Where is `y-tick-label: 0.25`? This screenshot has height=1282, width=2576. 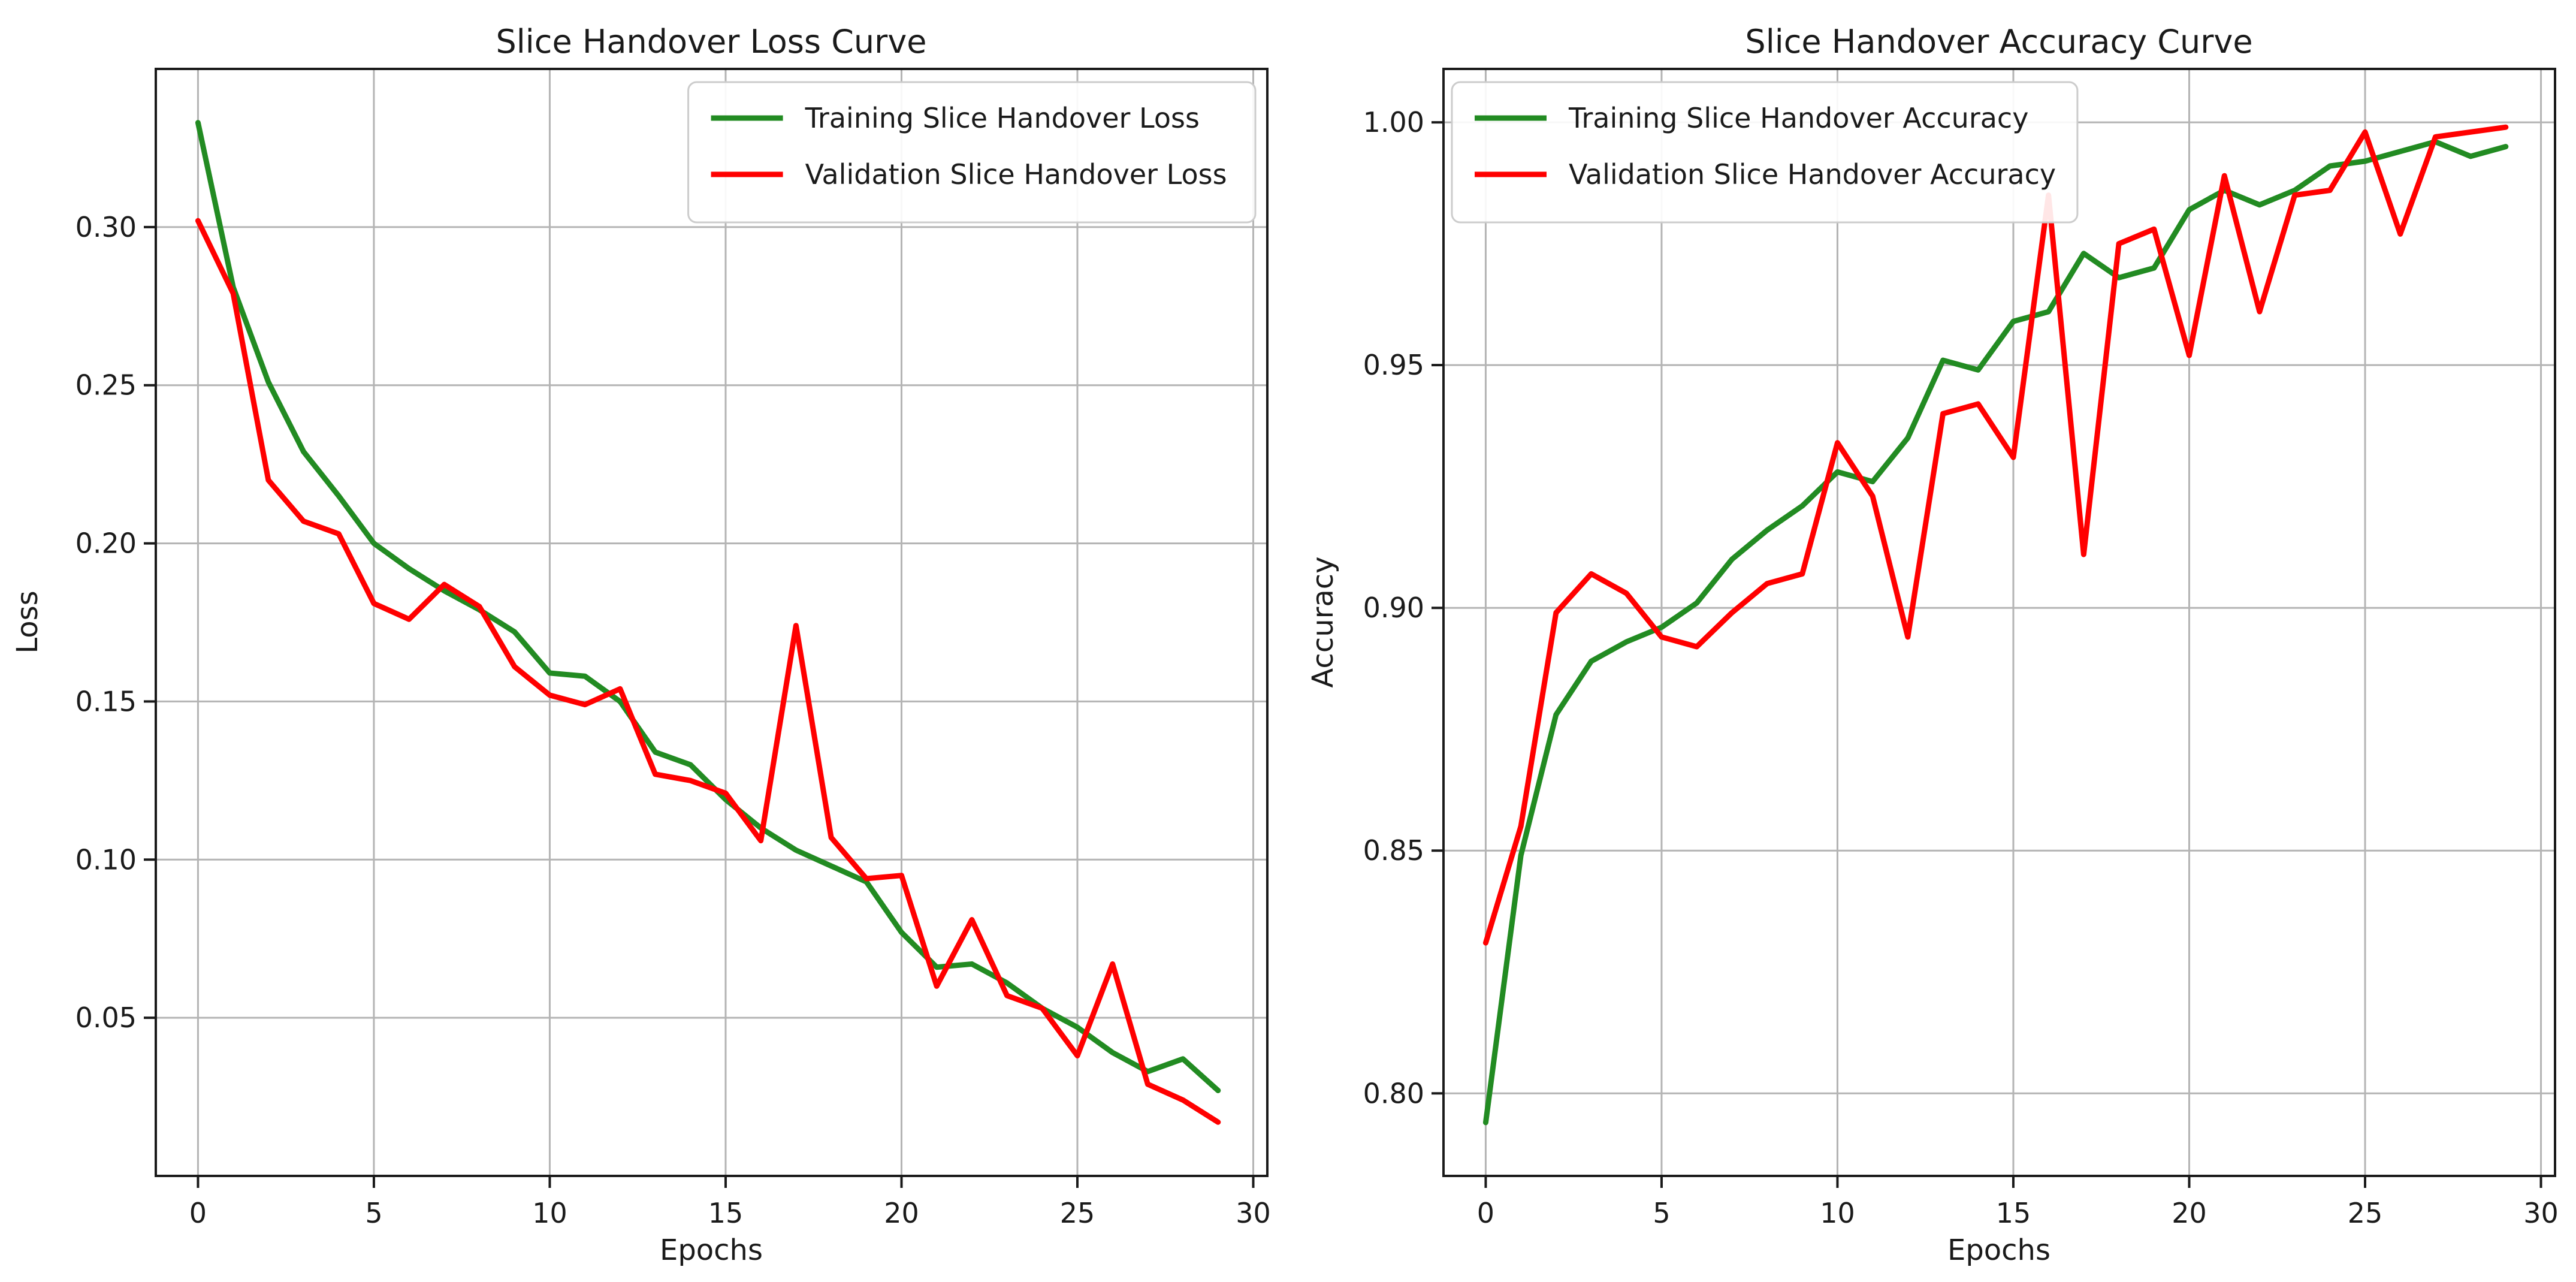
y-tick-label: 0.25 is located at coordinates (107, 385).